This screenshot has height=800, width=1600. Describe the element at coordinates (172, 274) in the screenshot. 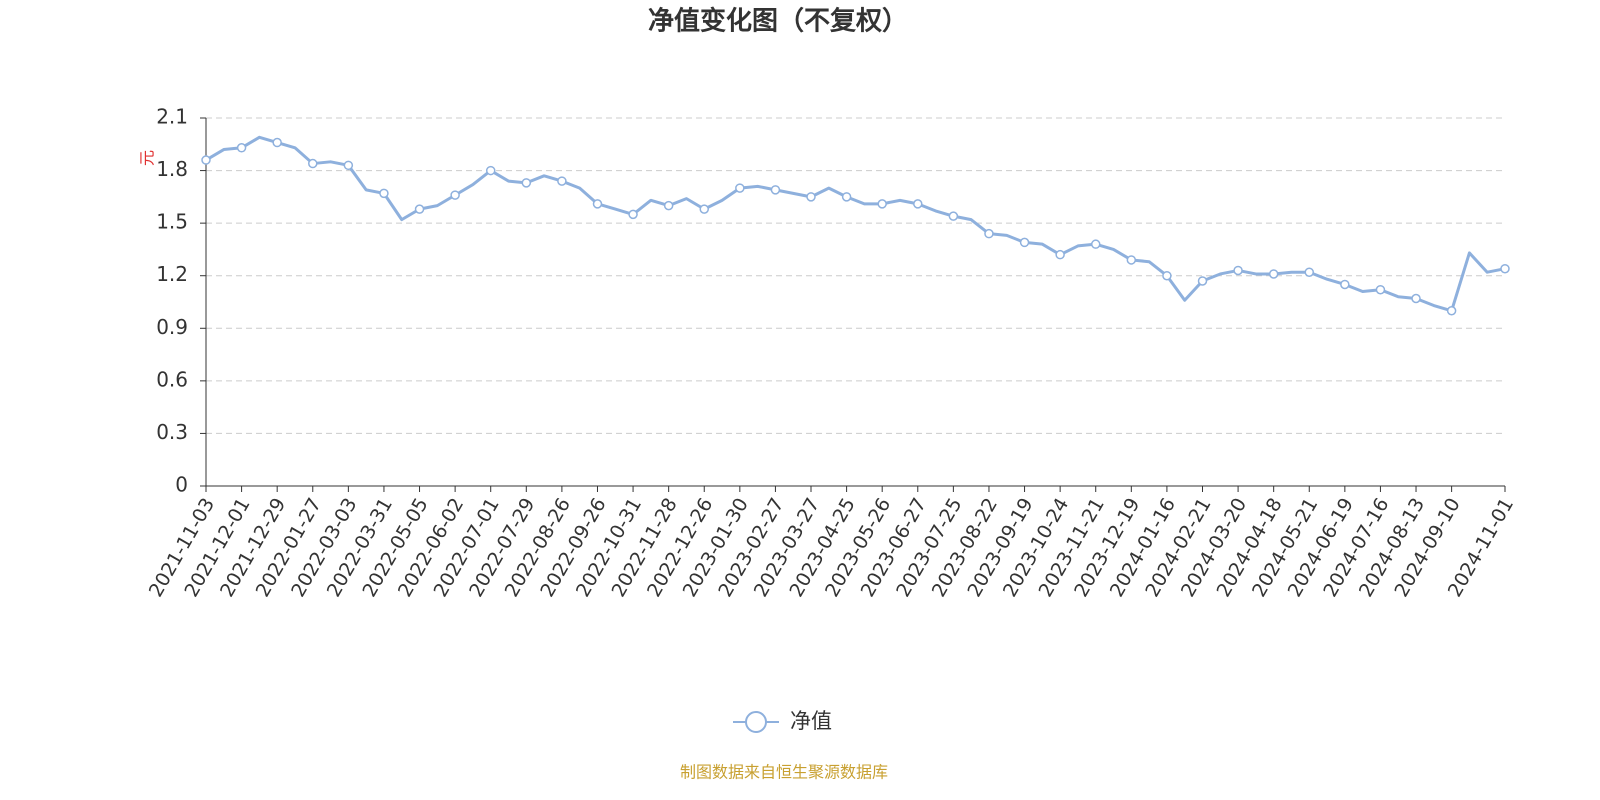

I see `y-tick-label: 1.2` at that location.